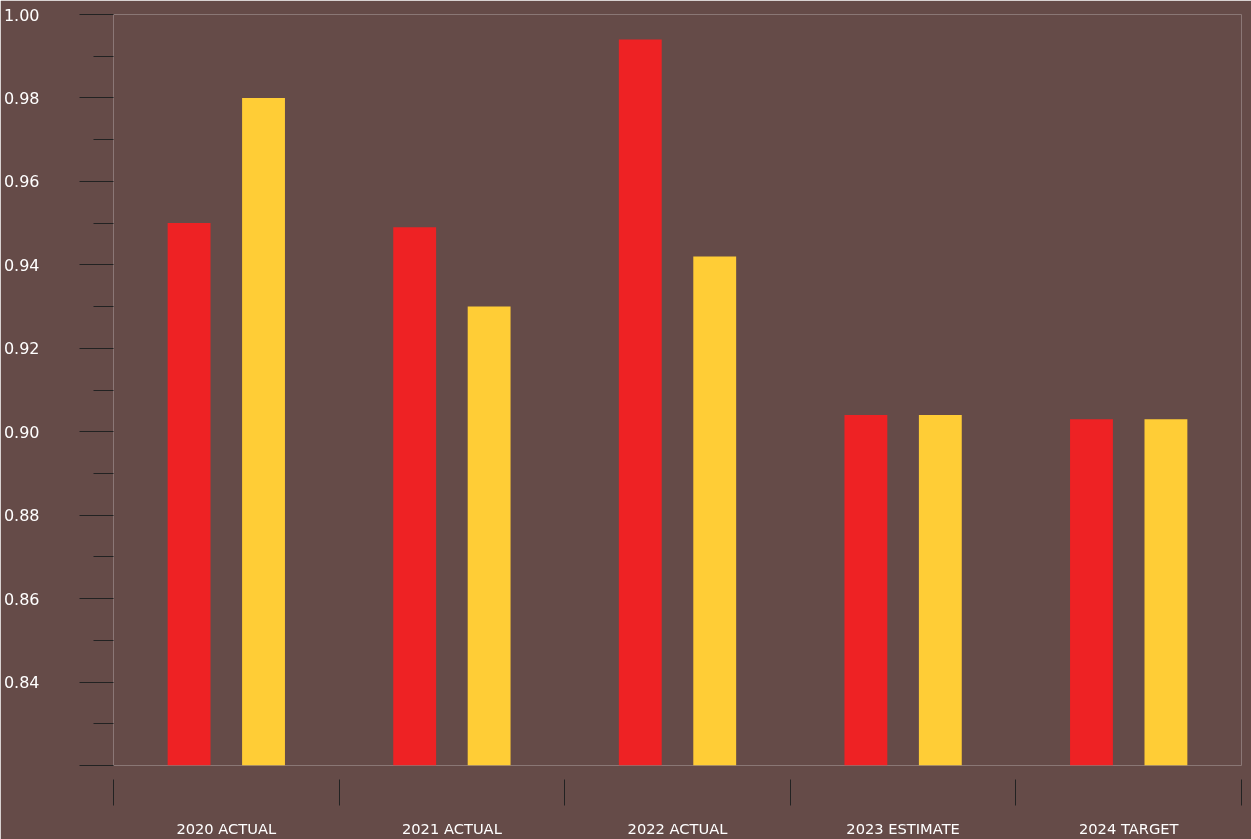  Describe the element at coordinates (21, 516) in the screenshot. I see `y-tick-label: 0.88` at that location.